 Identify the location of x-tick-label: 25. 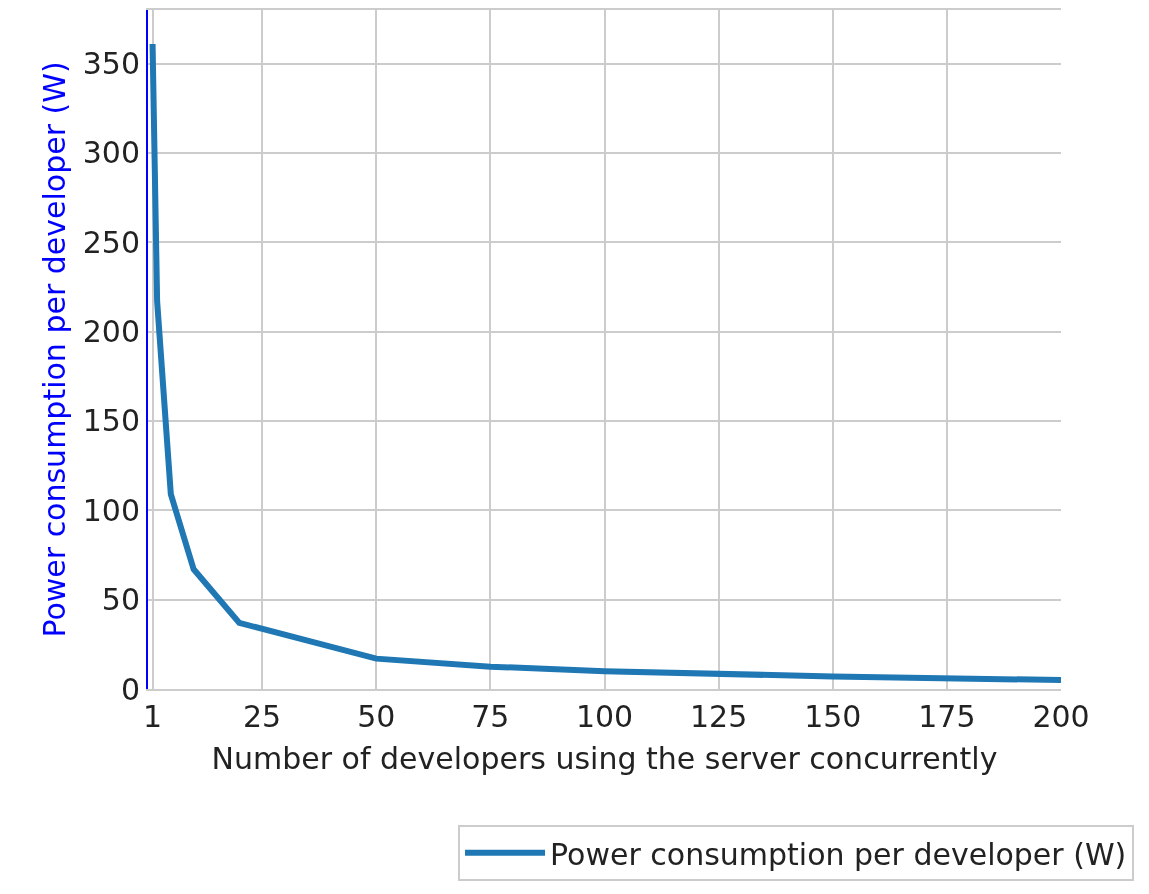
(262, 716).